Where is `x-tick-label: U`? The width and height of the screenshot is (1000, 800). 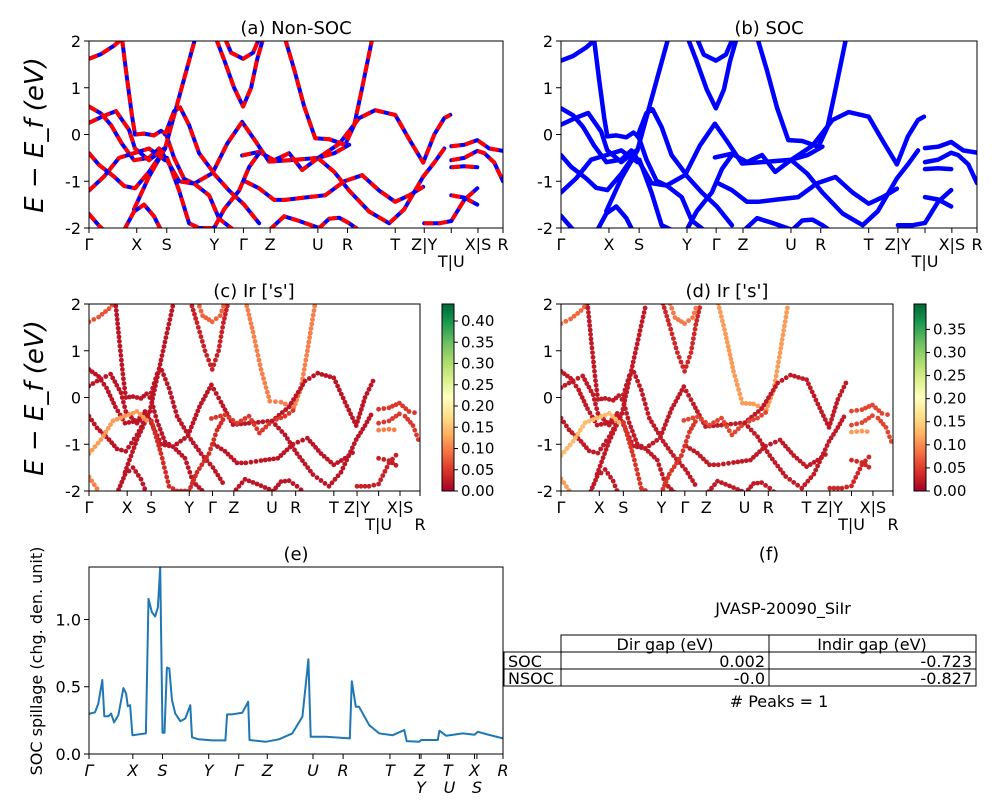 x-tick-label: U is located at coordinates (450, 787).